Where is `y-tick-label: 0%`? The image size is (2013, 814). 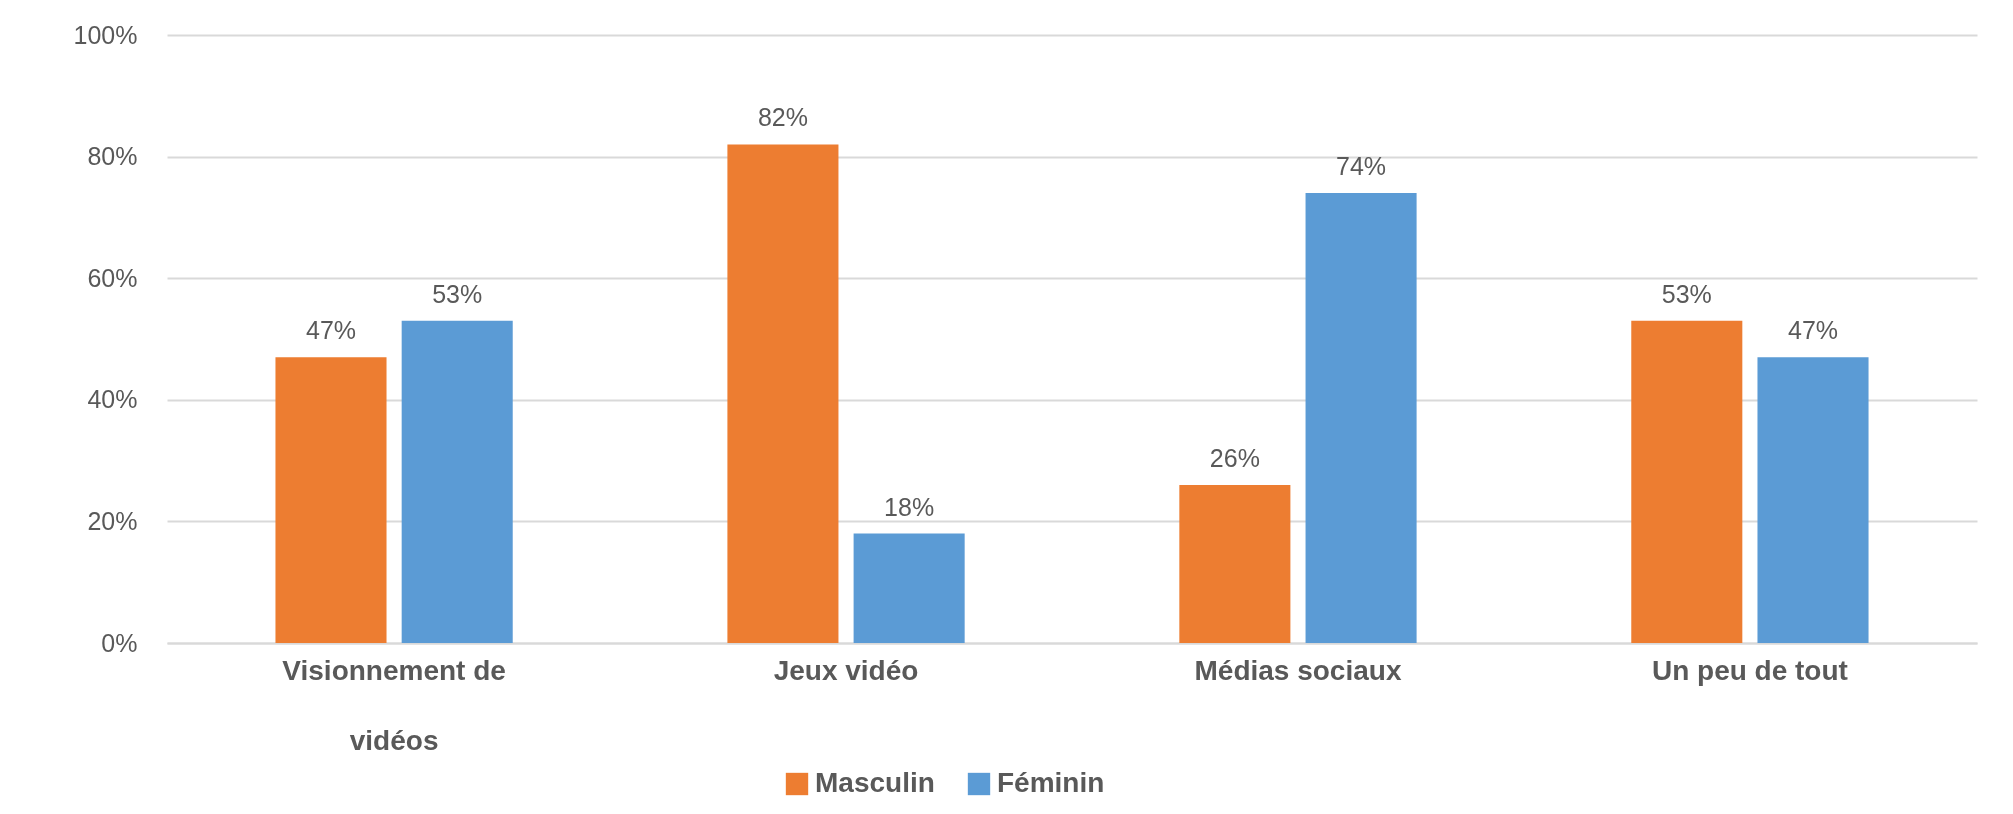
y-tick-label: 0% is located at coordinates (119, 642).